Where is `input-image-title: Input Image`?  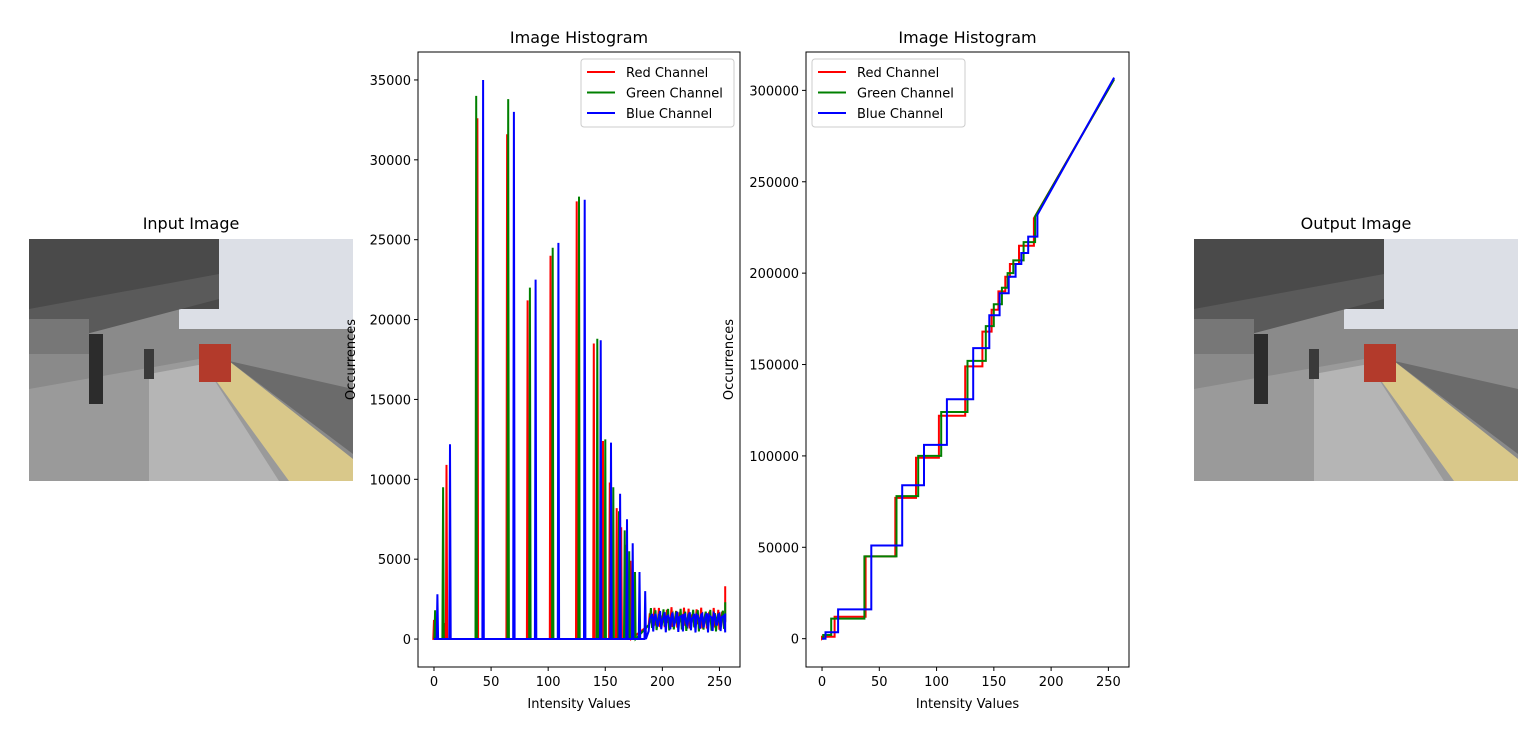
input-image-title: Input Image is located at coordinates (191, 223).